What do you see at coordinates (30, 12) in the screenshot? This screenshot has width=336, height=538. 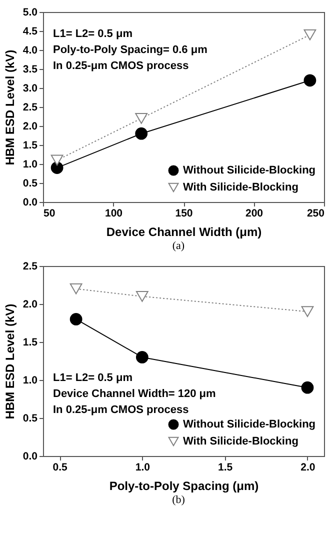 I see `y-tick-label: 5.0` at bounding box center [30, 12].